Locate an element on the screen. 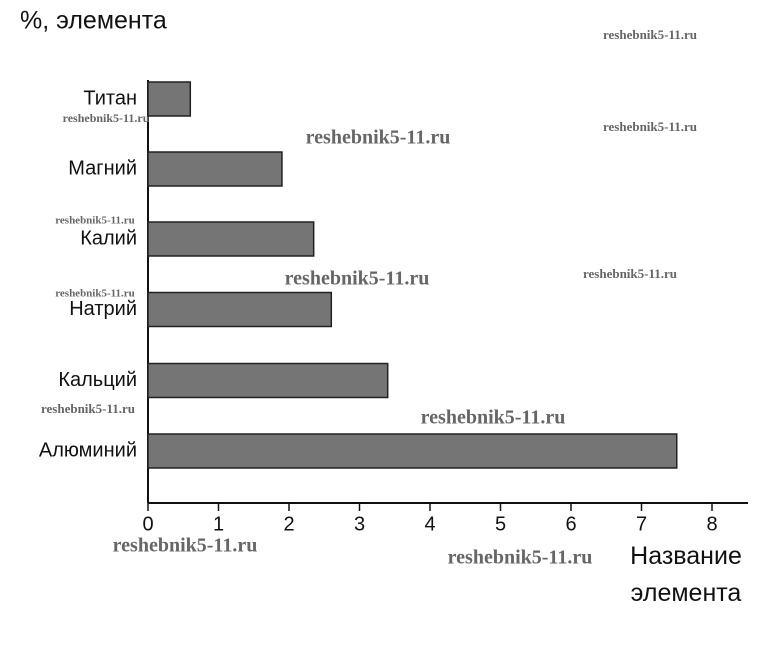 The width and height of the screenshot is (767, 645). y-axis-title: %, элемента is located at coordinates (93, 21).